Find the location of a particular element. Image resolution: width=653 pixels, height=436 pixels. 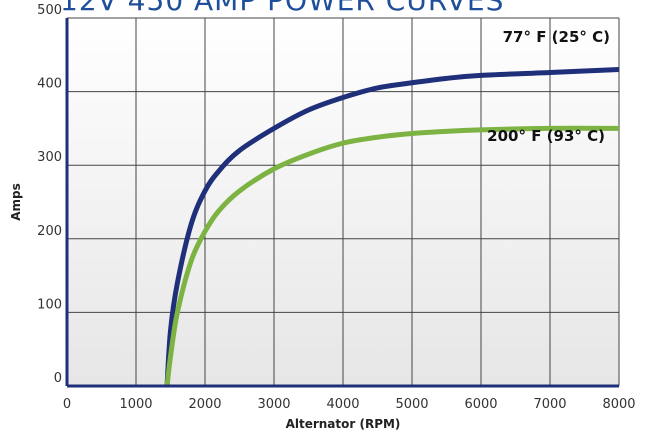

x-axis-title: Alternator (RPM) is located at coordinates (343, 424).